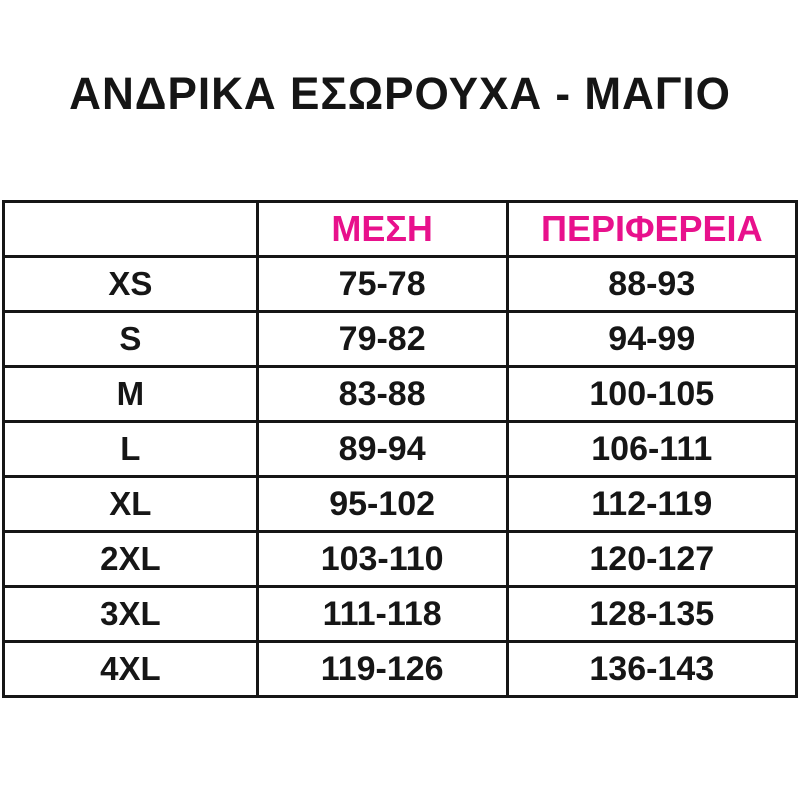 Image resolution: width=800 pixels, height=800 pixels. What do you see at coordinates (130, 229) in the screenshot?
I see `header-size-blank` at bounding box center [130, 229].